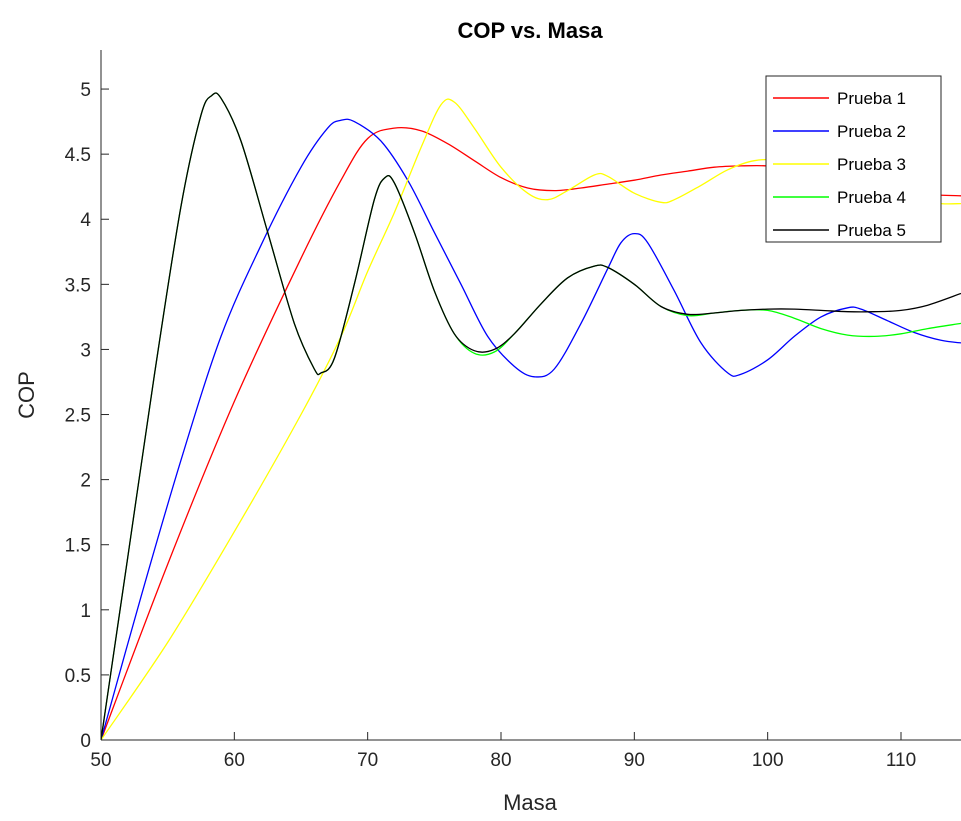 The width and height of the screenshot is (961, 821). Describe the element at coordinates (85, 611) in the screenshot. I see `y-tick-label: 1` at that location.